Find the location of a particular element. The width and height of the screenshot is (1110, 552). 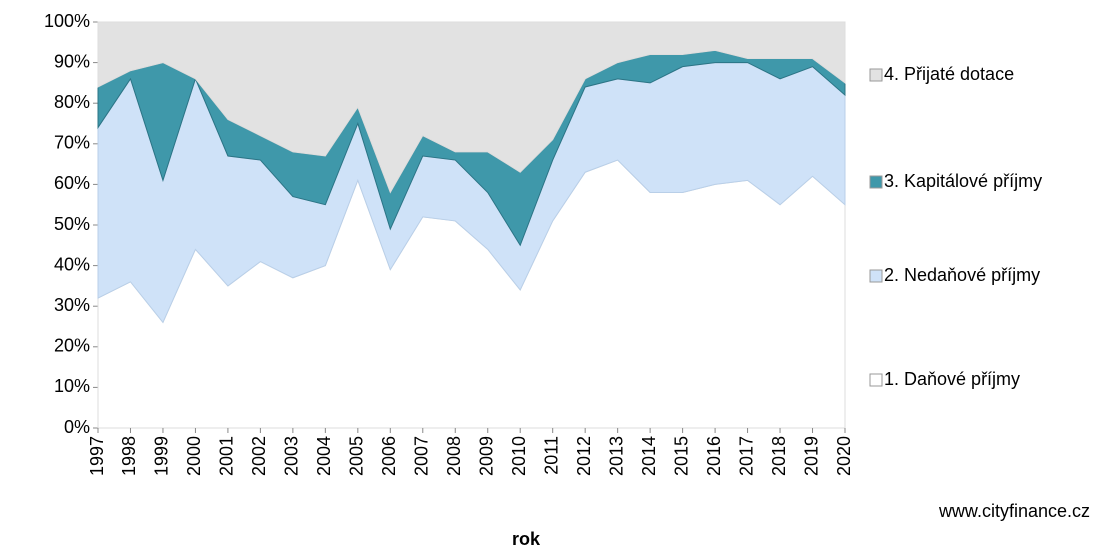

y-tick-label: 50% is located at coordinates (72, 224).